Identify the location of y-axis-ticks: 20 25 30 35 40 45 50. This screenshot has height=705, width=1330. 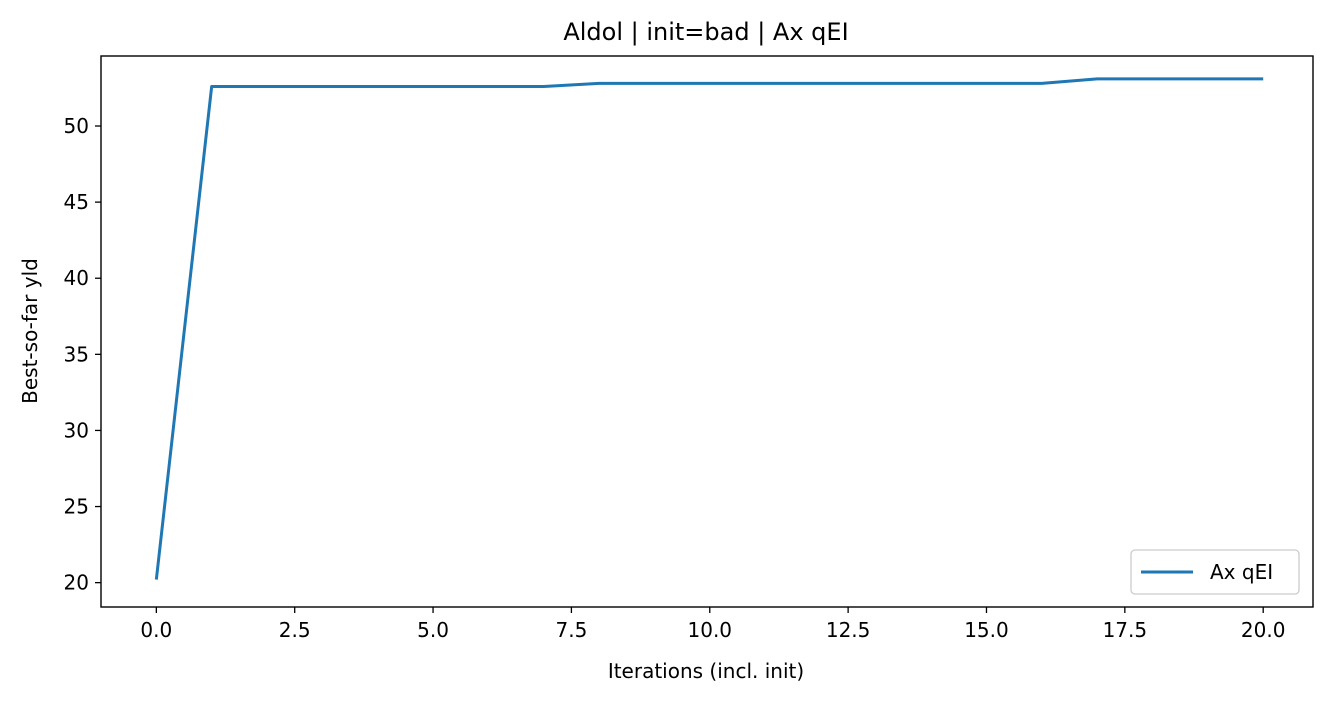
(82, 354).